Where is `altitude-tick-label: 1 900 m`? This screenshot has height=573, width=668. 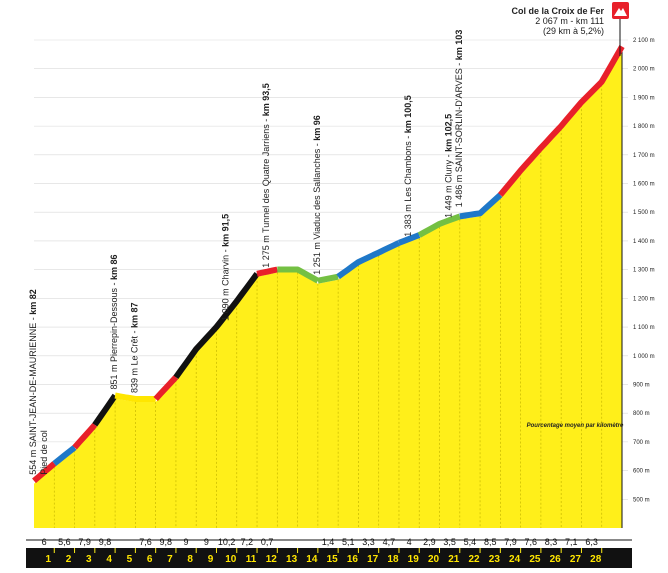
altitude-tick-label: 1 900 m is located at coordinates (644, 98).